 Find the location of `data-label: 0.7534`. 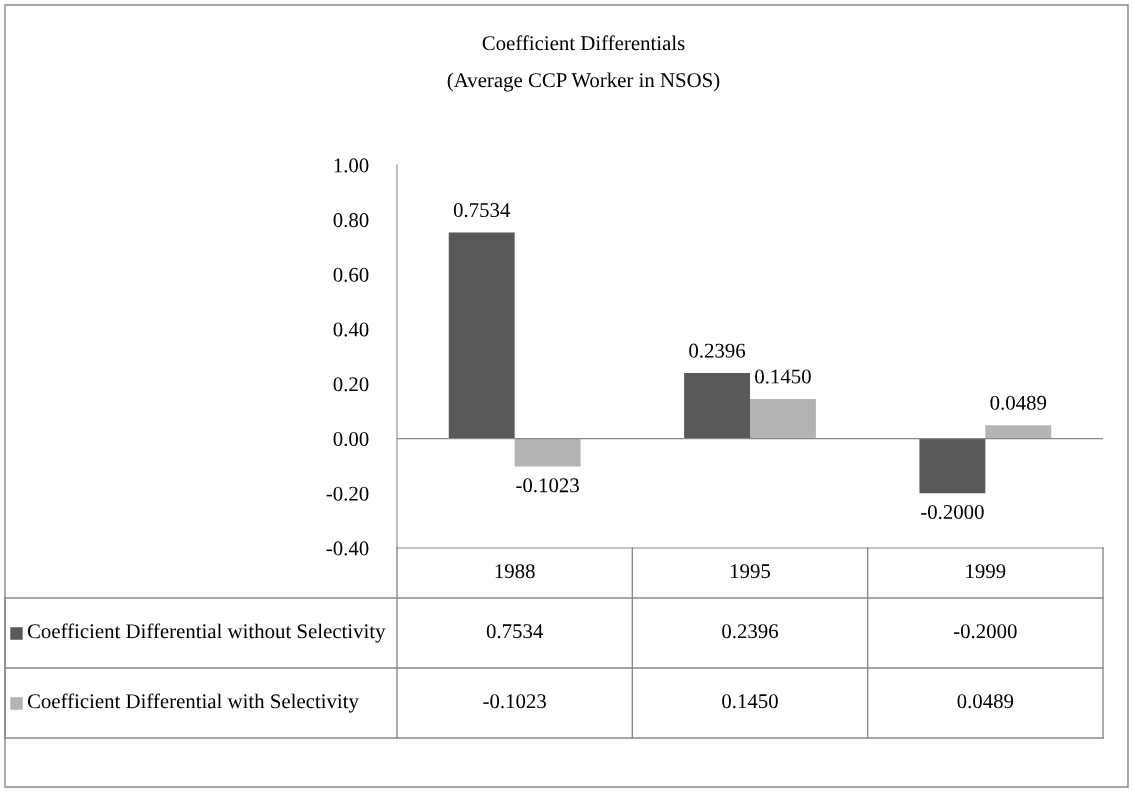

data-label: 0.7534 is located at coordinates (514, 631).